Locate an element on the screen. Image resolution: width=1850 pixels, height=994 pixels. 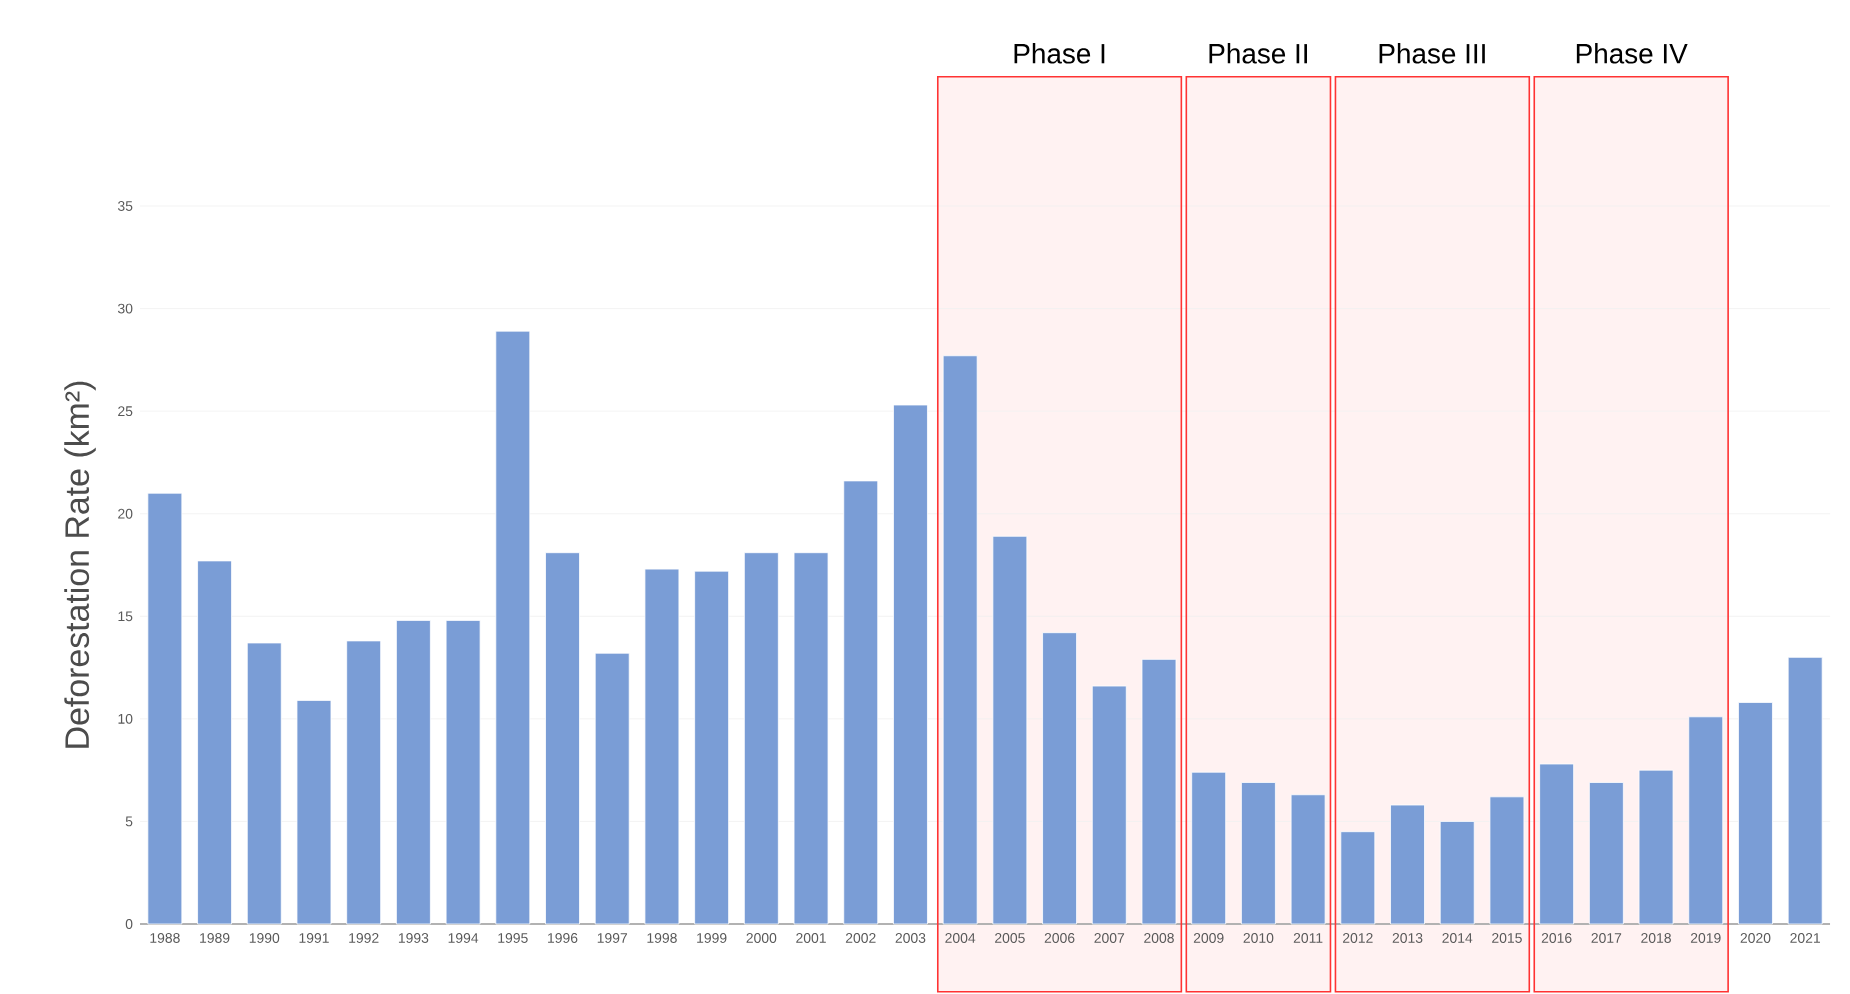
band-label: Phase IV is located at coordinates (1632, 53).